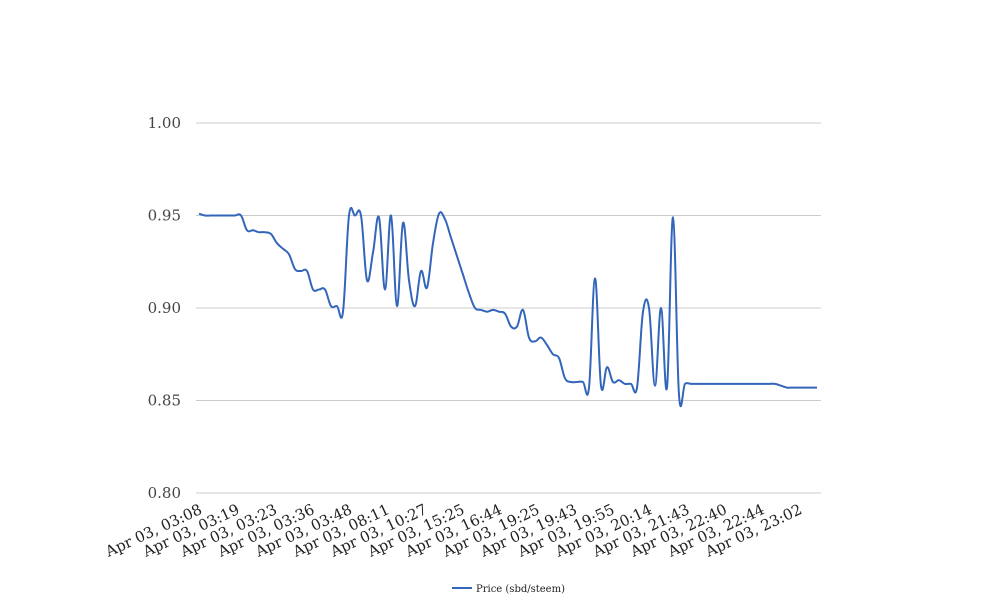 This screenshot has height=616, width=1008. What do you see at coordinates (164, 493) in the screenshot?
I see `y-tick-label: 0.80` at bounding box center [164, 493].